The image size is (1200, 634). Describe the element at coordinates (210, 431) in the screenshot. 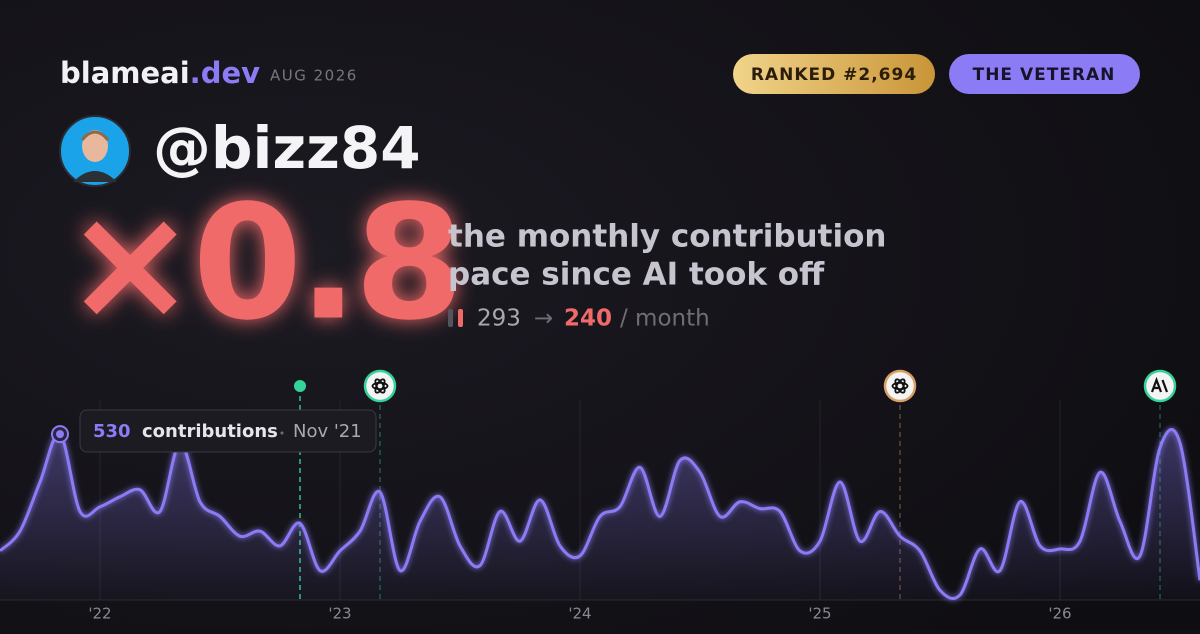

I see `tooltip-label: contributions` at that location.